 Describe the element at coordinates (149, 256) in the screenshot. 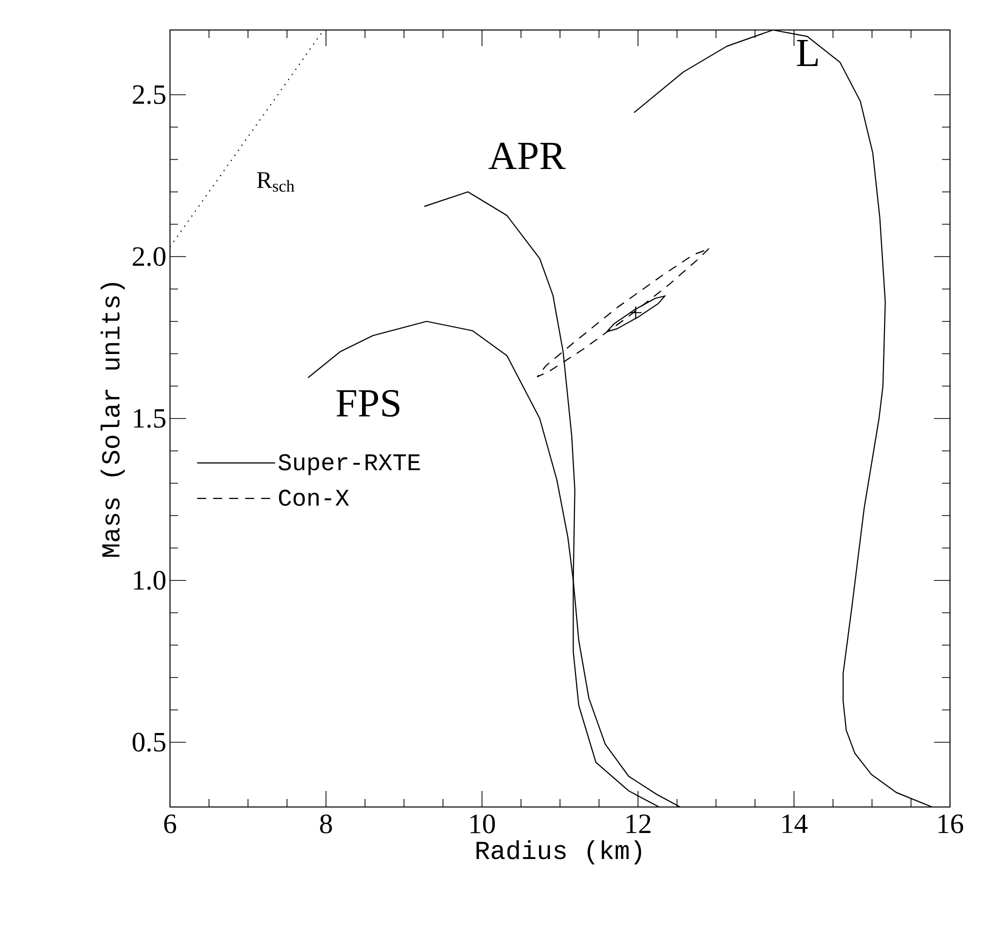

I see `y-tick-label: 2.0` at that location.